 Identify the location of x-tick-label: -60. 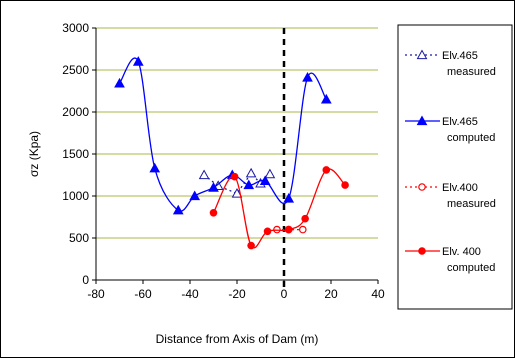
(143, 294).